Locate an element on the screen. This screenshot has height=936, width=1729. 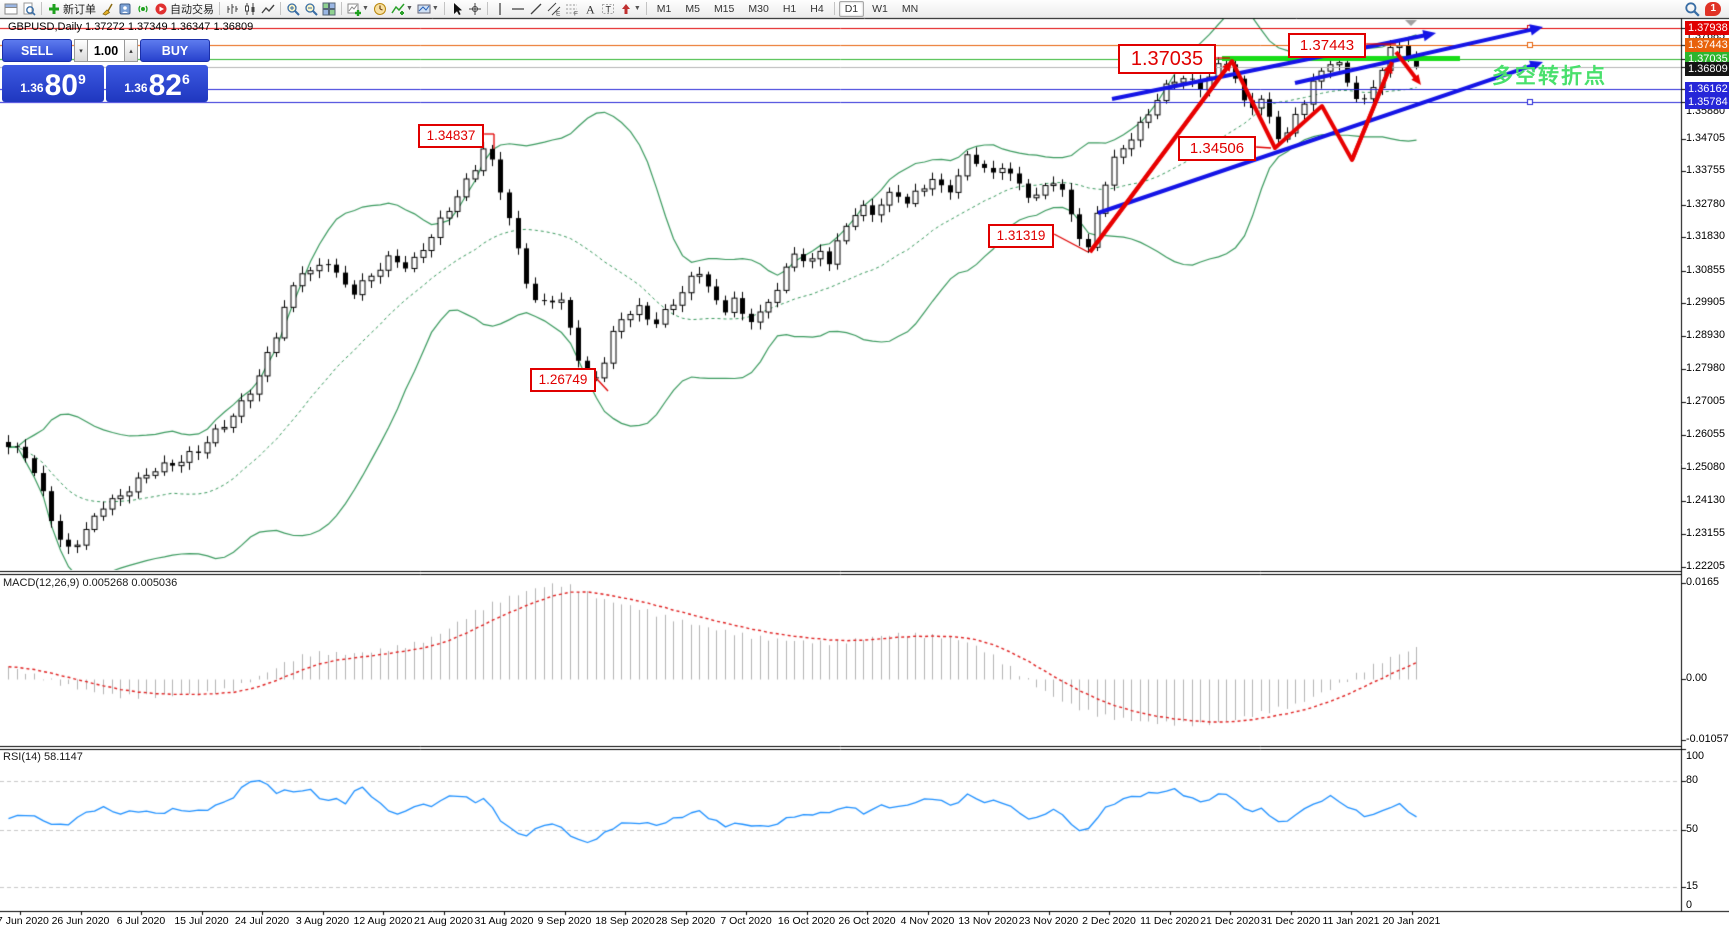
buy-button: BUY is located at coordinates (175, 50).